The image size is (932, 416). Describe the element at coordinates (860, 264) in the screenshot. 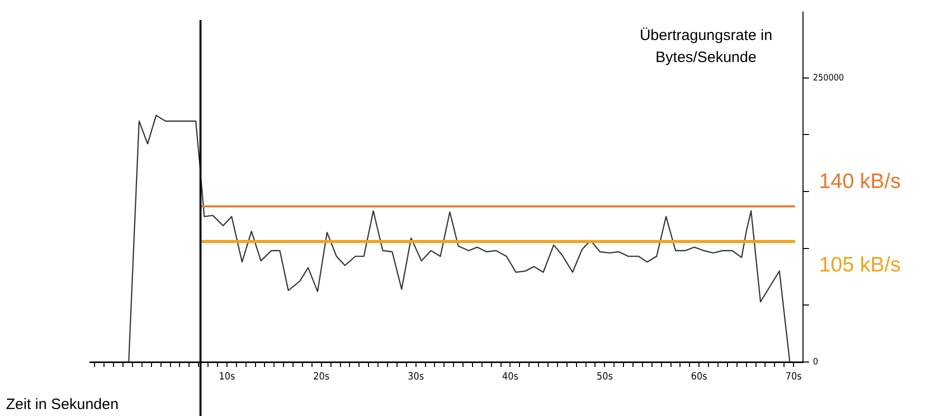

I see `ref-line-label: 105 kB/s` at that location.